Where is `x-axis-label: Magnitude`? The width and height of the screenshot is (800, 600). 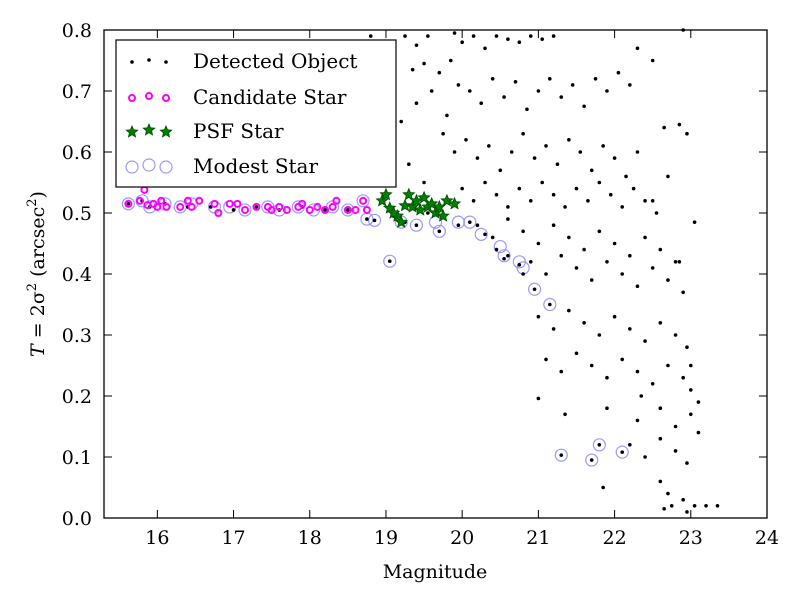 x-axis-label: Magnitude is located at coordinates (435, 572).